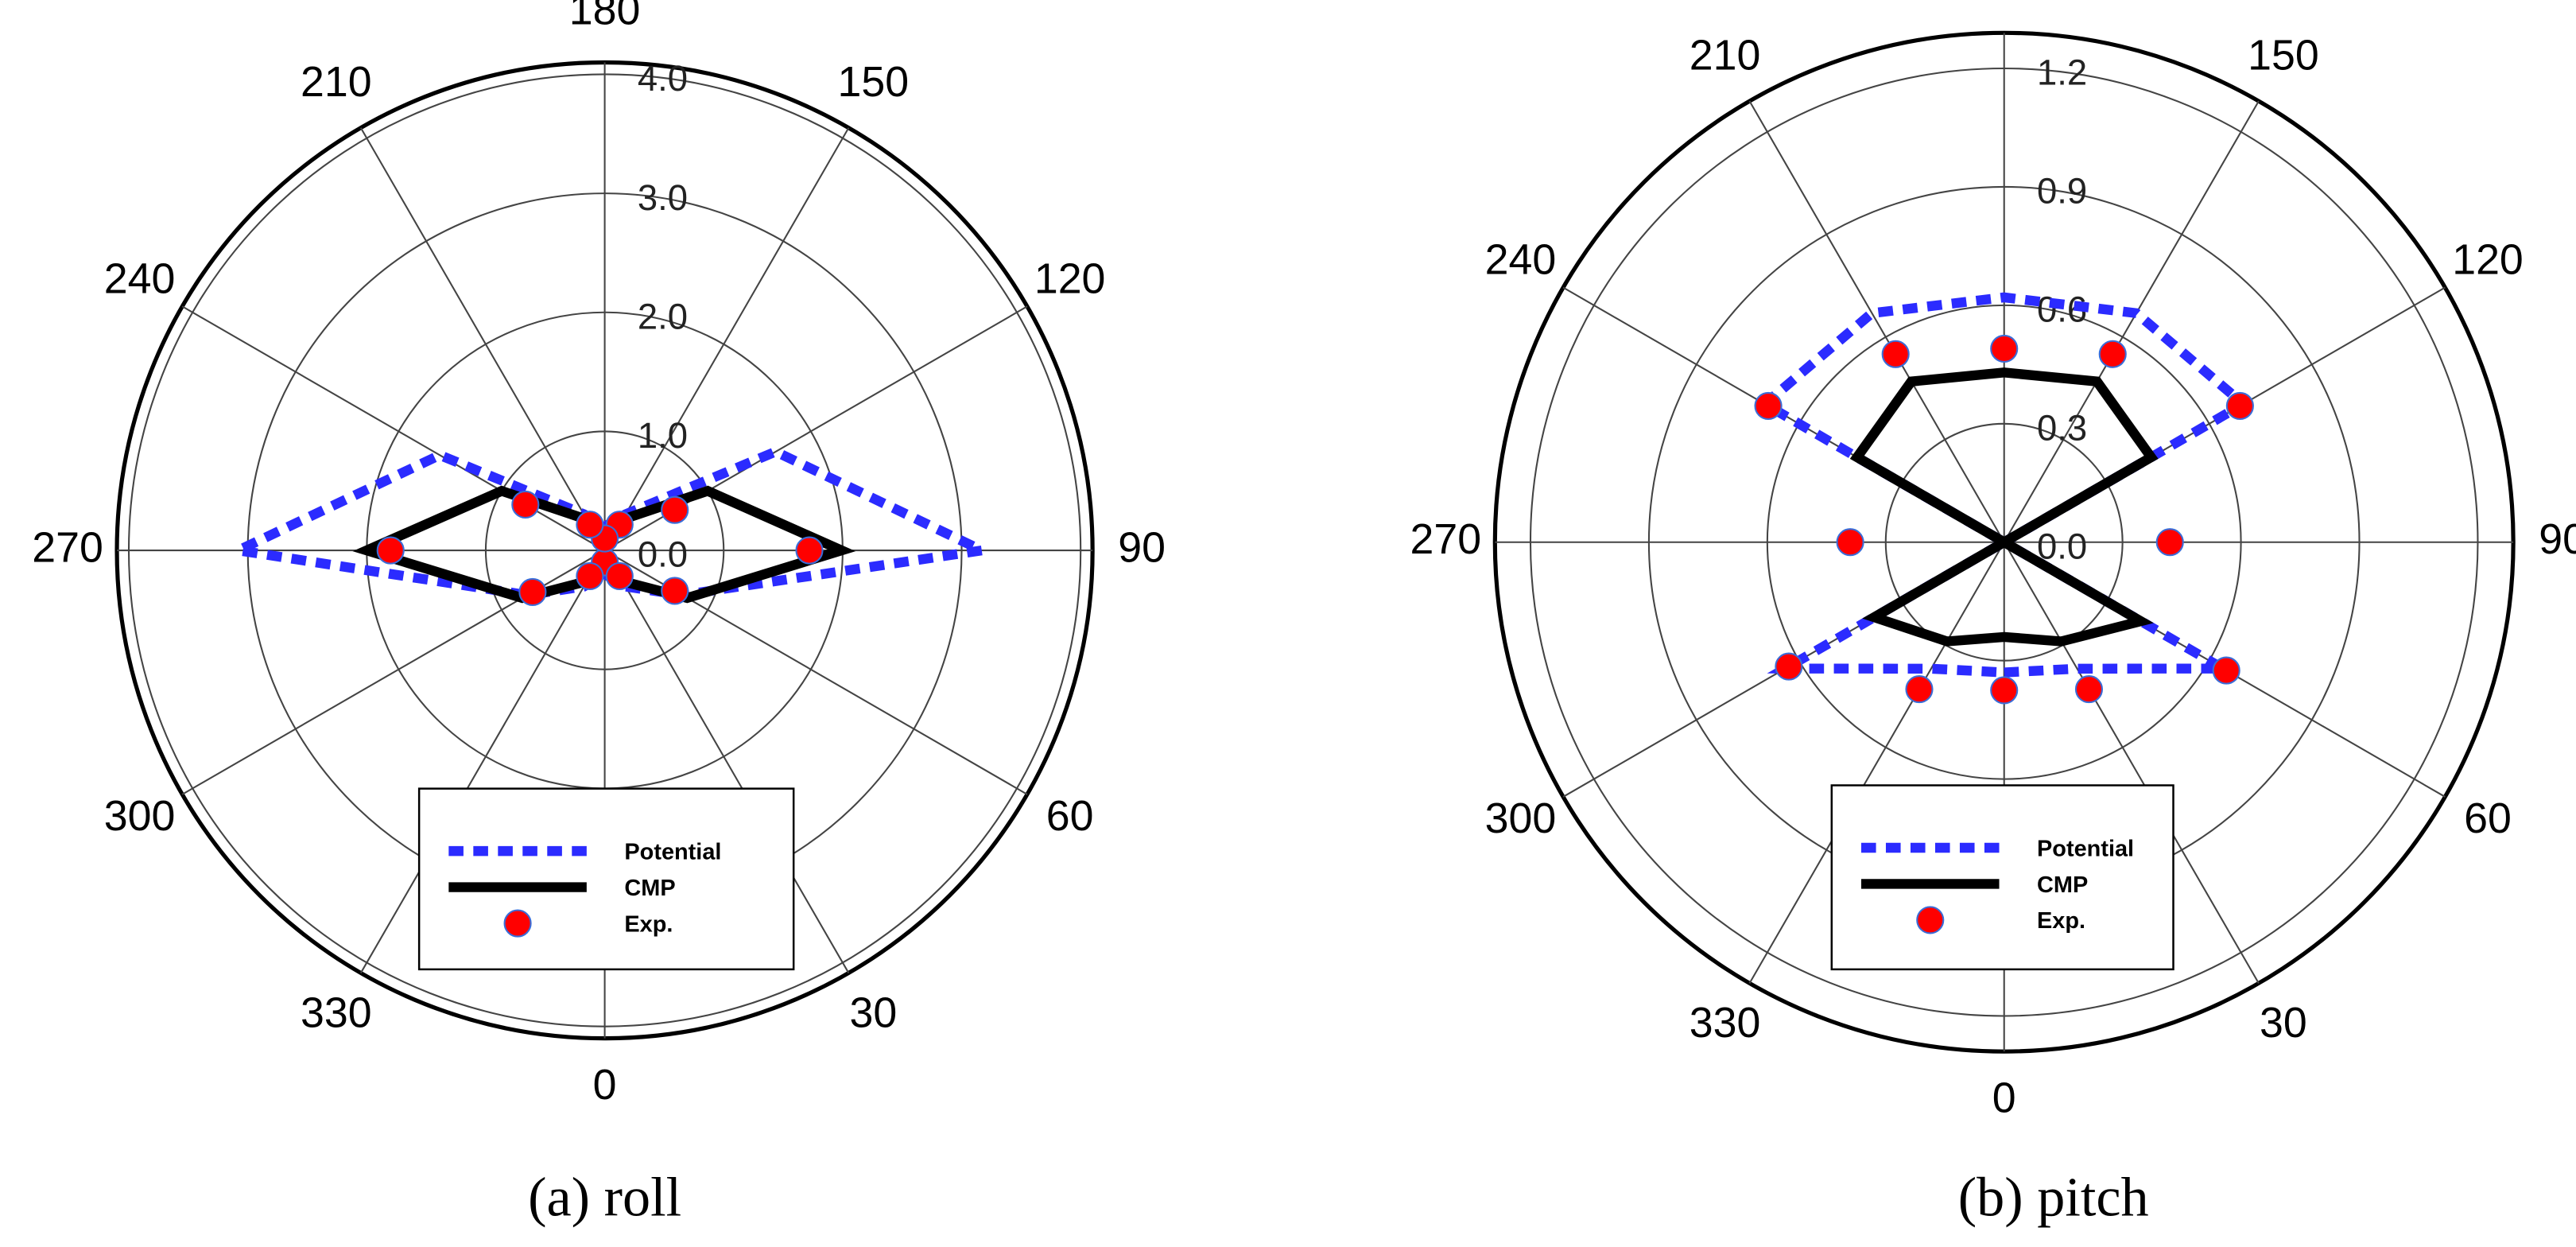  Describe the element at coordinates (2062, 191) in the screenshot. I see `r-tick-label: 0.9` at that location.